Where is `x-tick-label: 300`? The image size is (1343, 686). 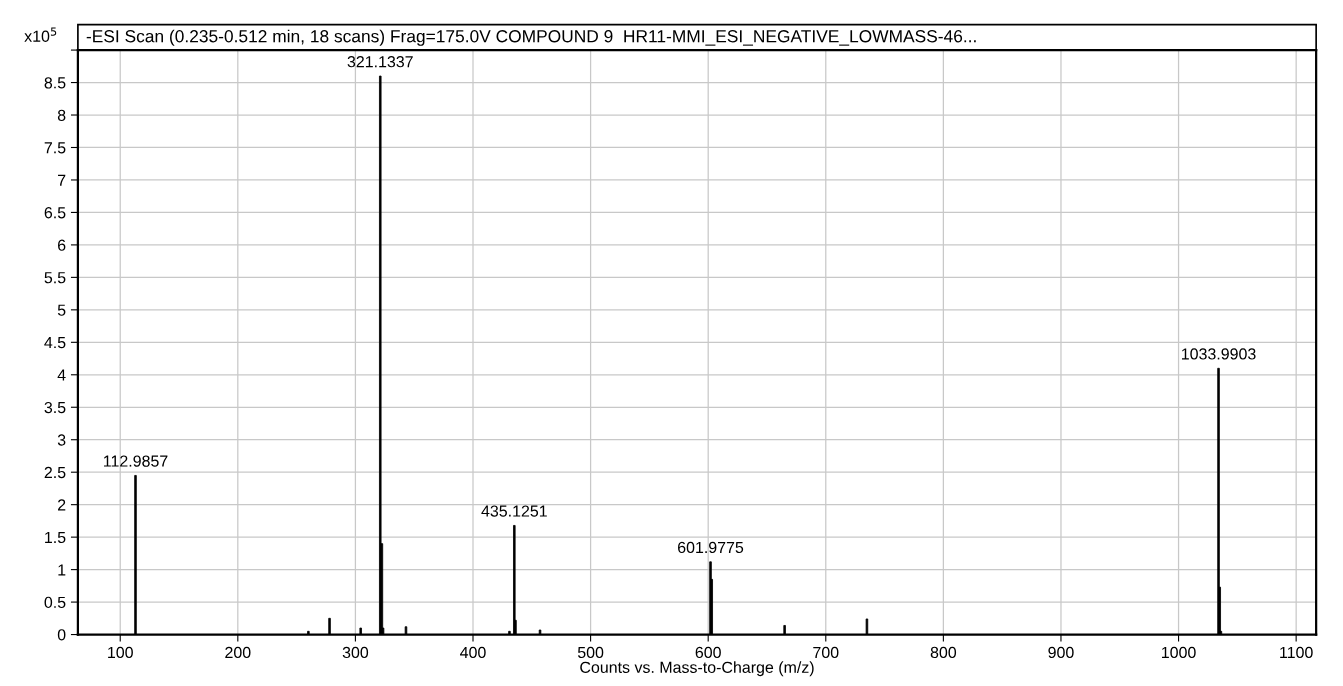
x-tick-label: 300 is located at coordinates (355, 652).